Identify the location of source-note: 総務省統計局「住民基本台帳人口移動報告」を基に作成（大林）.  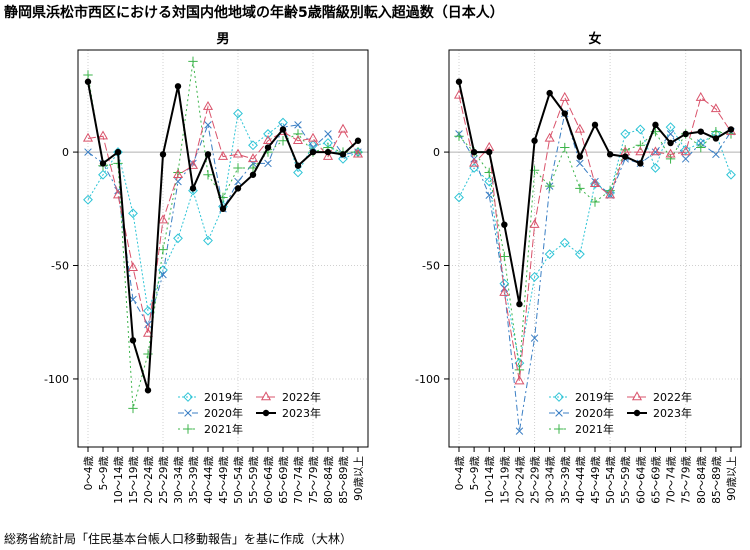
(178, 539).